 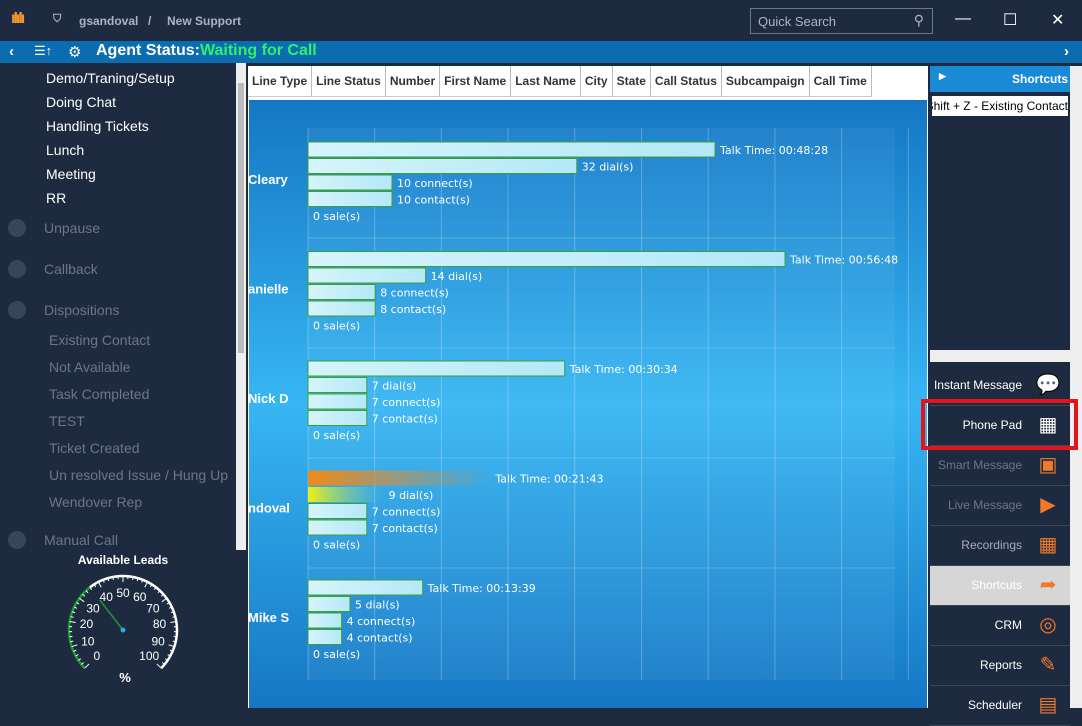 What do you see at coordinates (81, 310) in the screenshot?
I see `pause-code-item: Dispositions` at bounding box center [81, 310].